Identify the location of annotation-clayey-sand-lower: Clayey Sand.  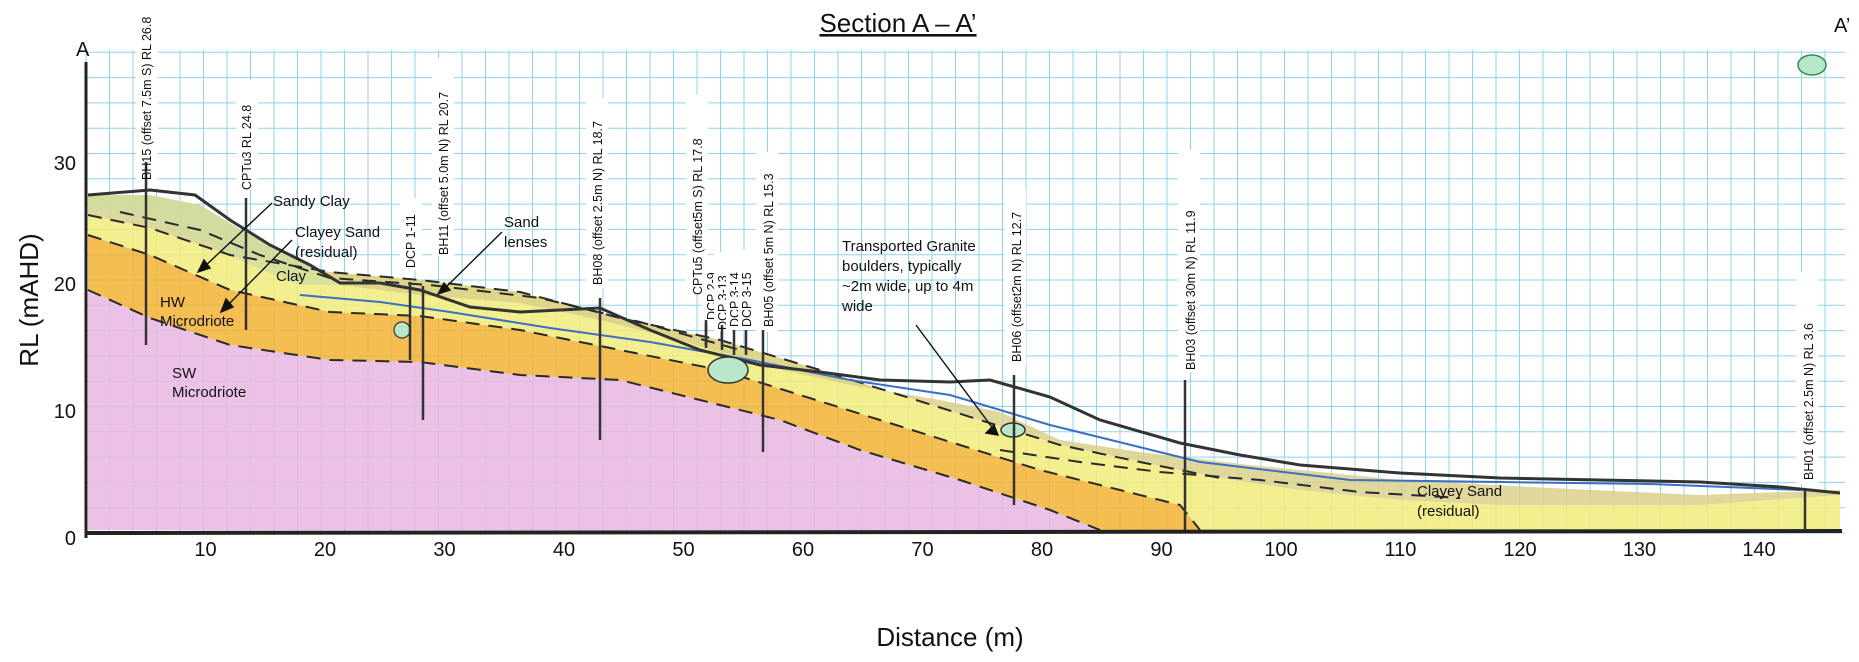
(1459, 491).